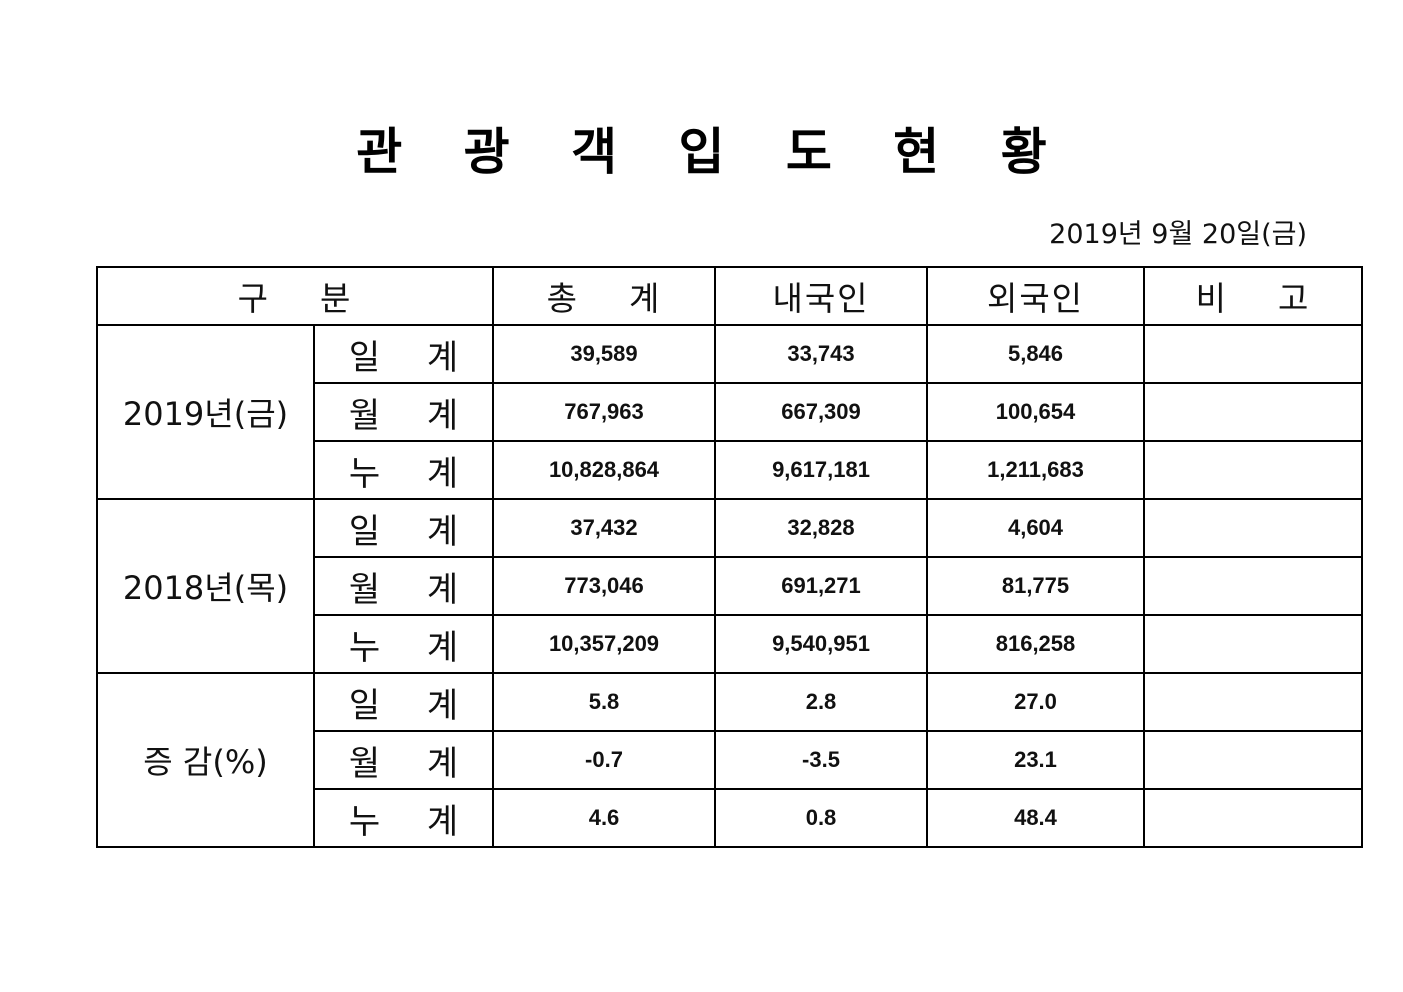  Describe the element at coordinates (821, 644) in the screenshot. I see `cell-domestic: 9,540,951` at that location.